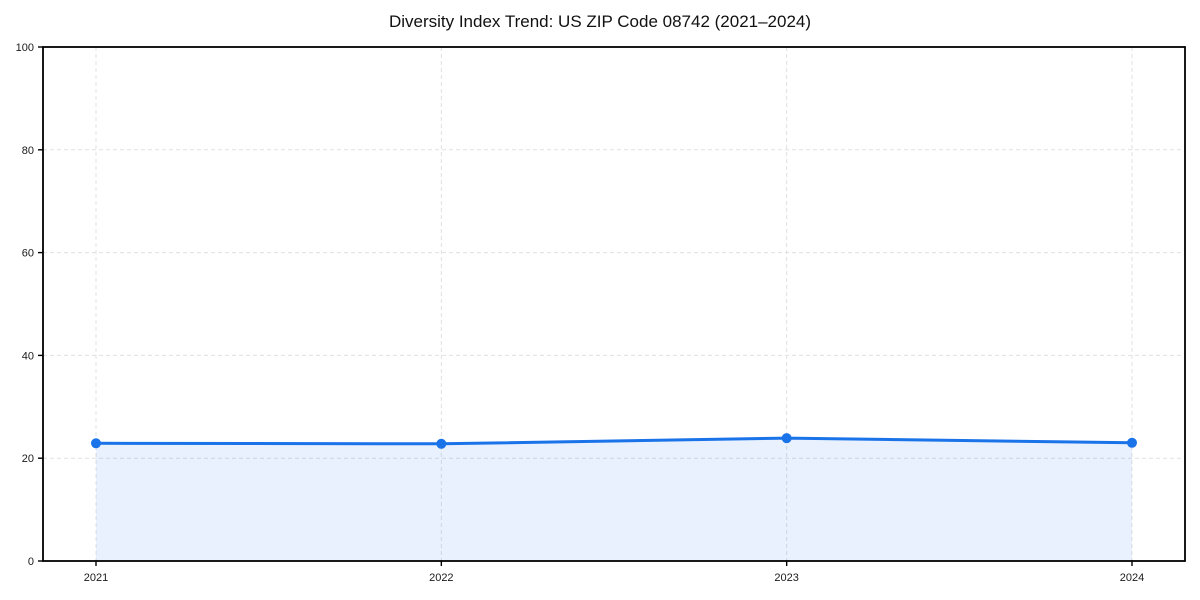  What do you see at coordinates (1132, 578) in the screenshot?
I see `x-tick-label: 2024` at bounding box center [1132, 578].